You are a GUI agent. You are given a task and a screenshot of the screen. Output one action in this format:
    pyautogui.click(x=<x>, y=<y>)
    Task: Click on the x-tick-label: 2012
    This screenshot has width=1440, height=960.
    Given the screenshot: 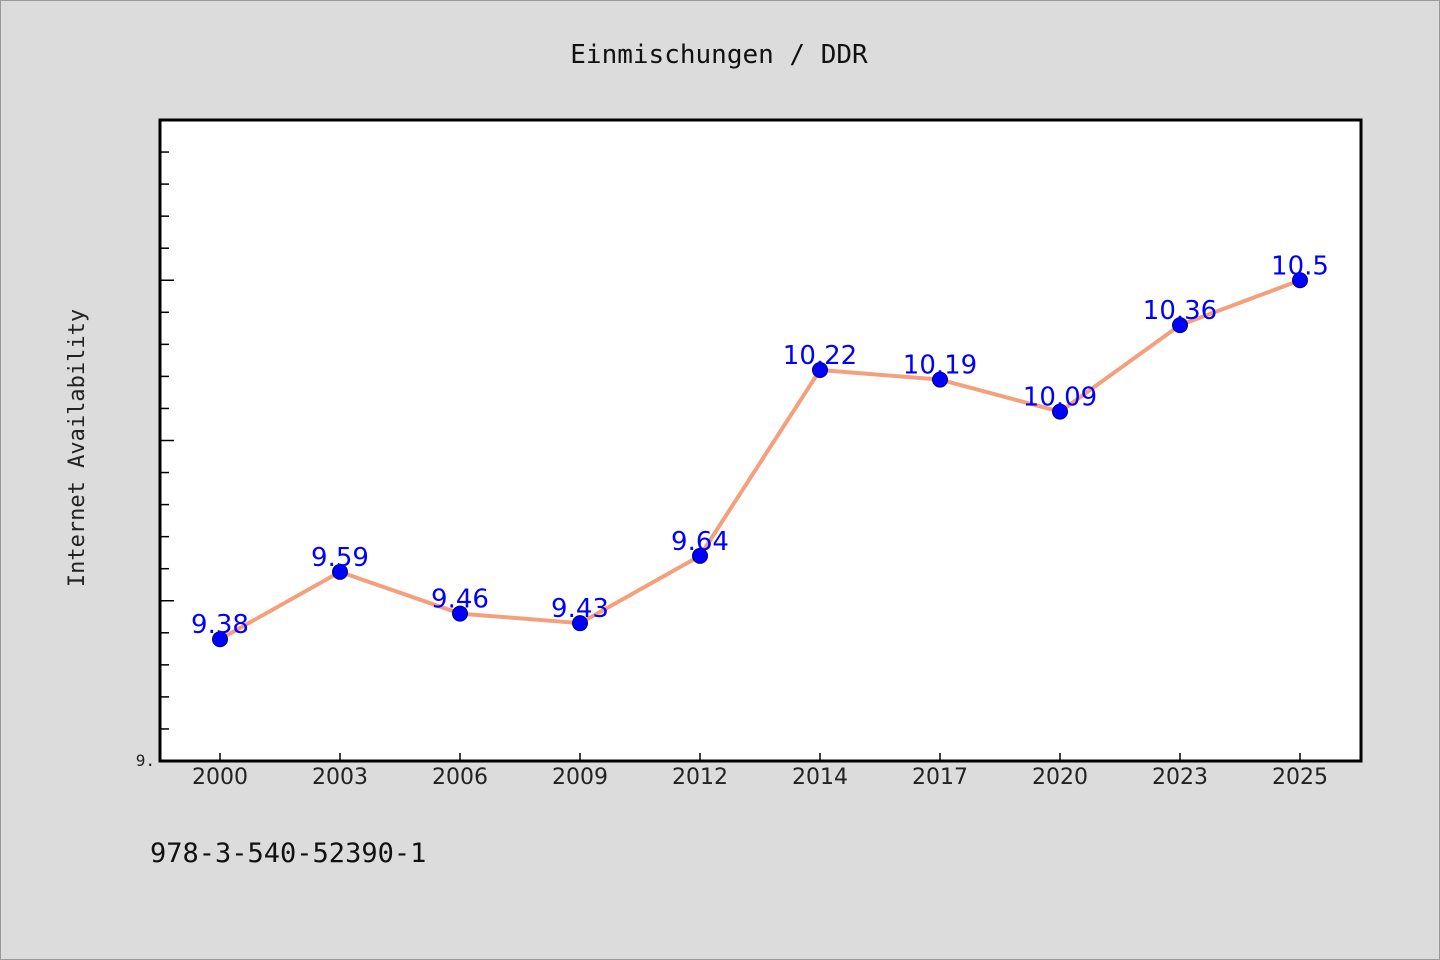 What is the action you would take?
    pyautogui.click(x=700, y=777)
    